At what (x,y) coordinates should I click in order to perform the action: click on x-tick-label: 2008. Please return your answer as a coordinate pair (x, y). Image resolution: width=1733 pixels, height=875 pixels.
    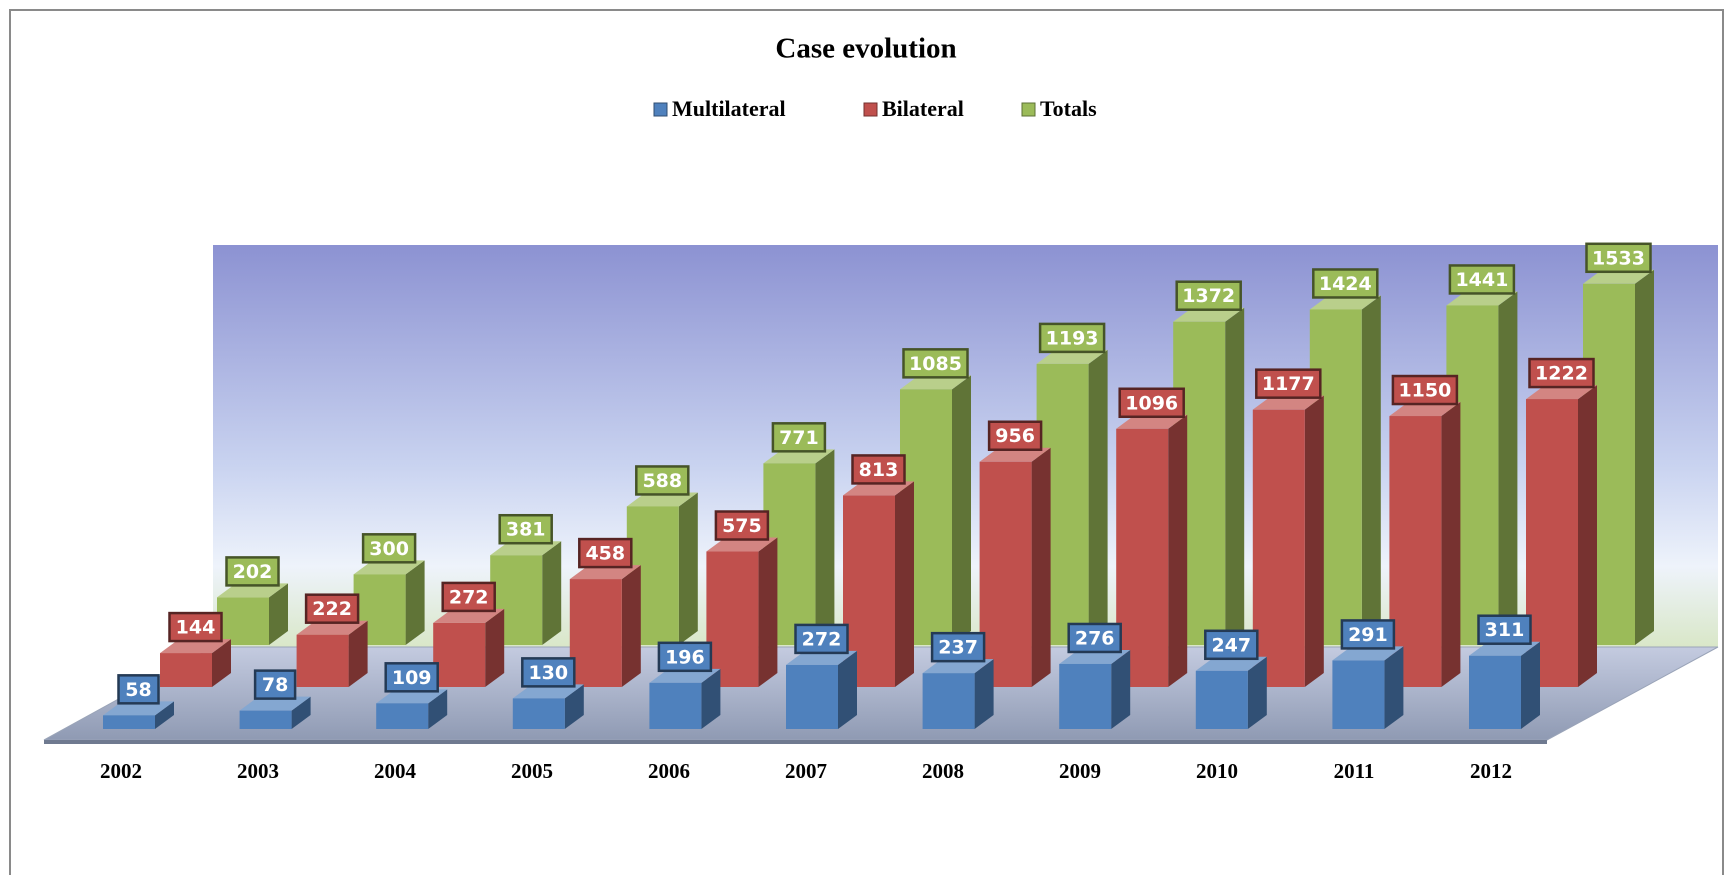
    Looking at the image, I should click on (943, 771).